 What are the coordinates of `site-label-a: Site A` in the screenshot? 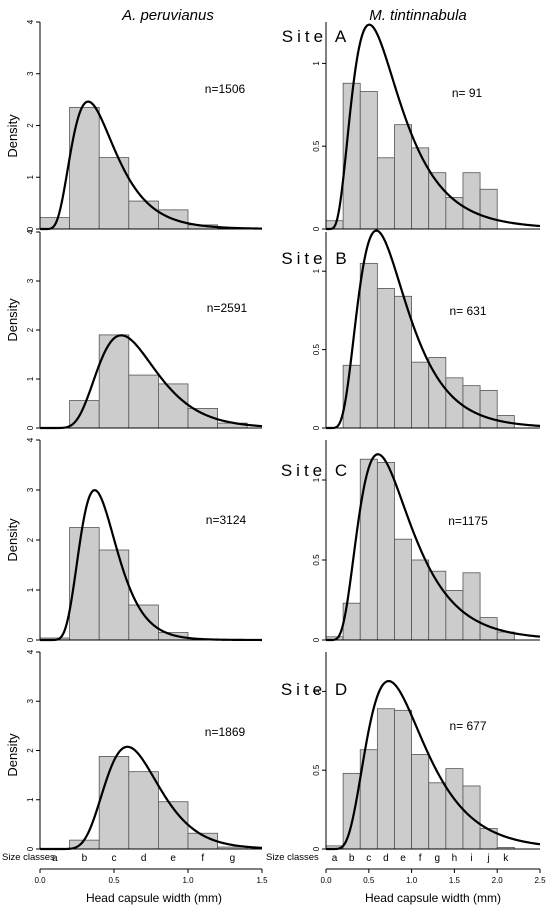 It's located at (316, 36).